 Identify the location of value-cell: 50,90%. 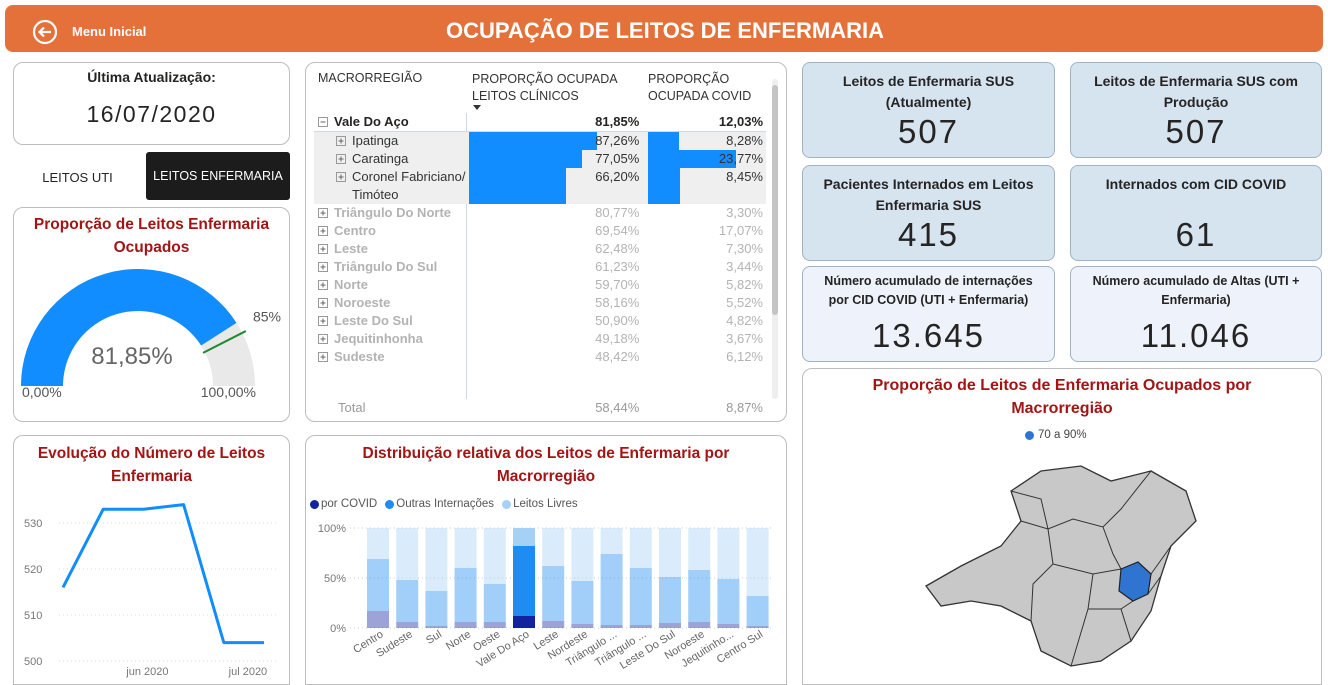
(556, 321).